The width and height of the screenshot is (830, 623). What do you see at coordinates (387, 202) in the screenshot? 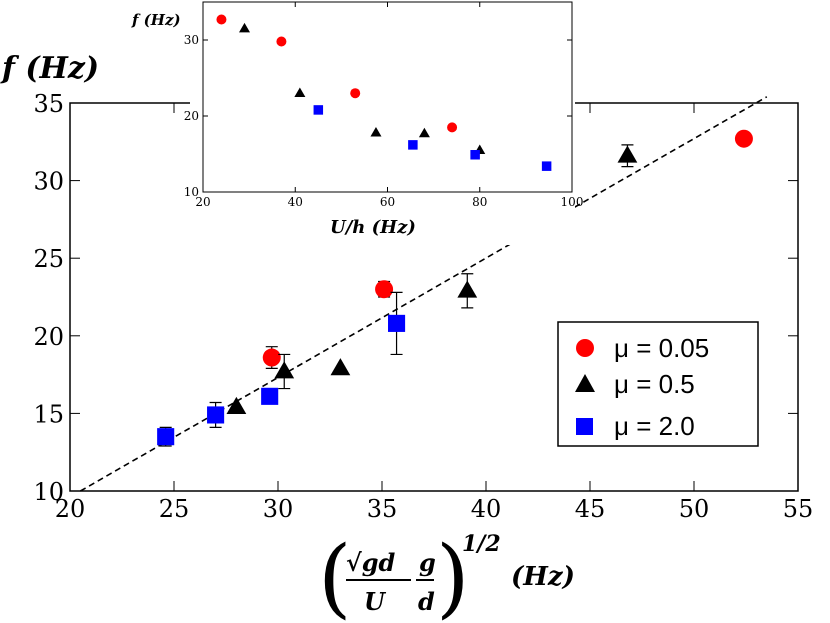
I see `inset-xtick-label: 60` at bounding box center [387, 202].